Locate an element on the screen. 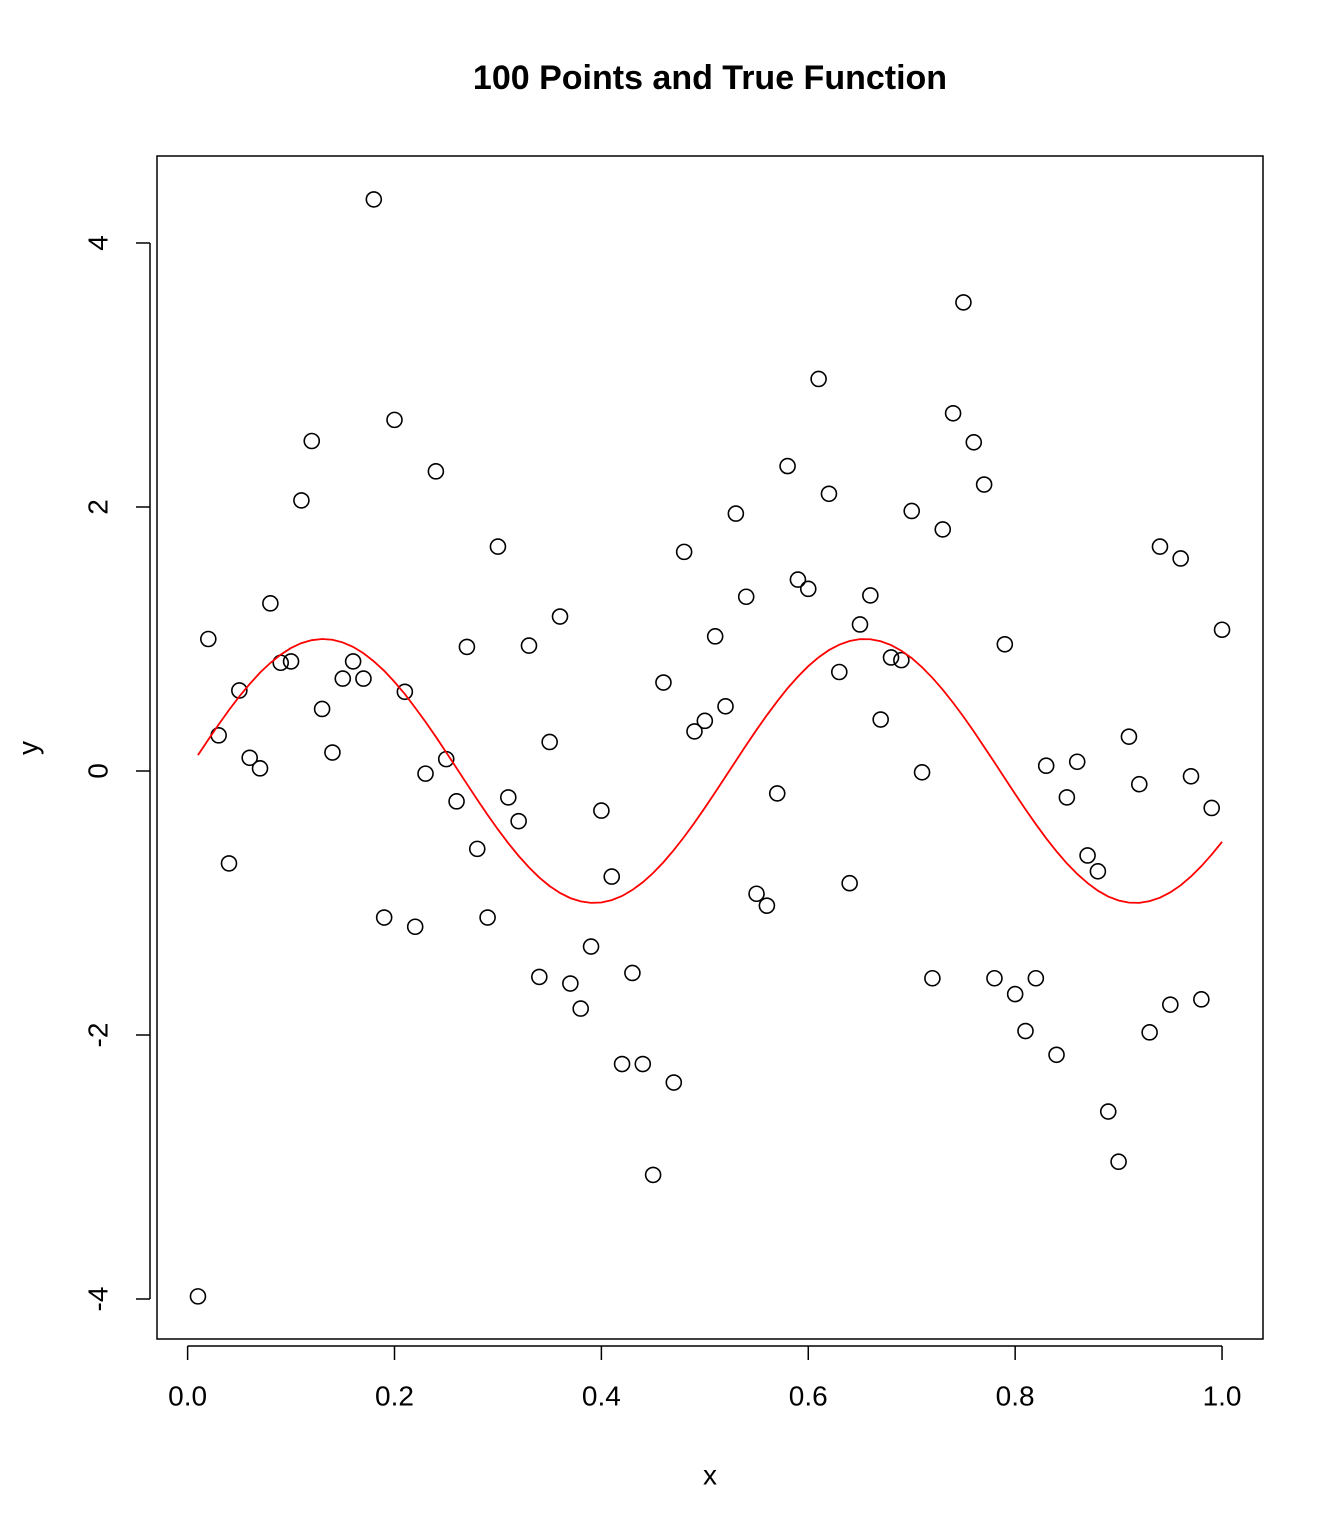  x-tick-label: 0.6 is located at coordinates (808, 1395).